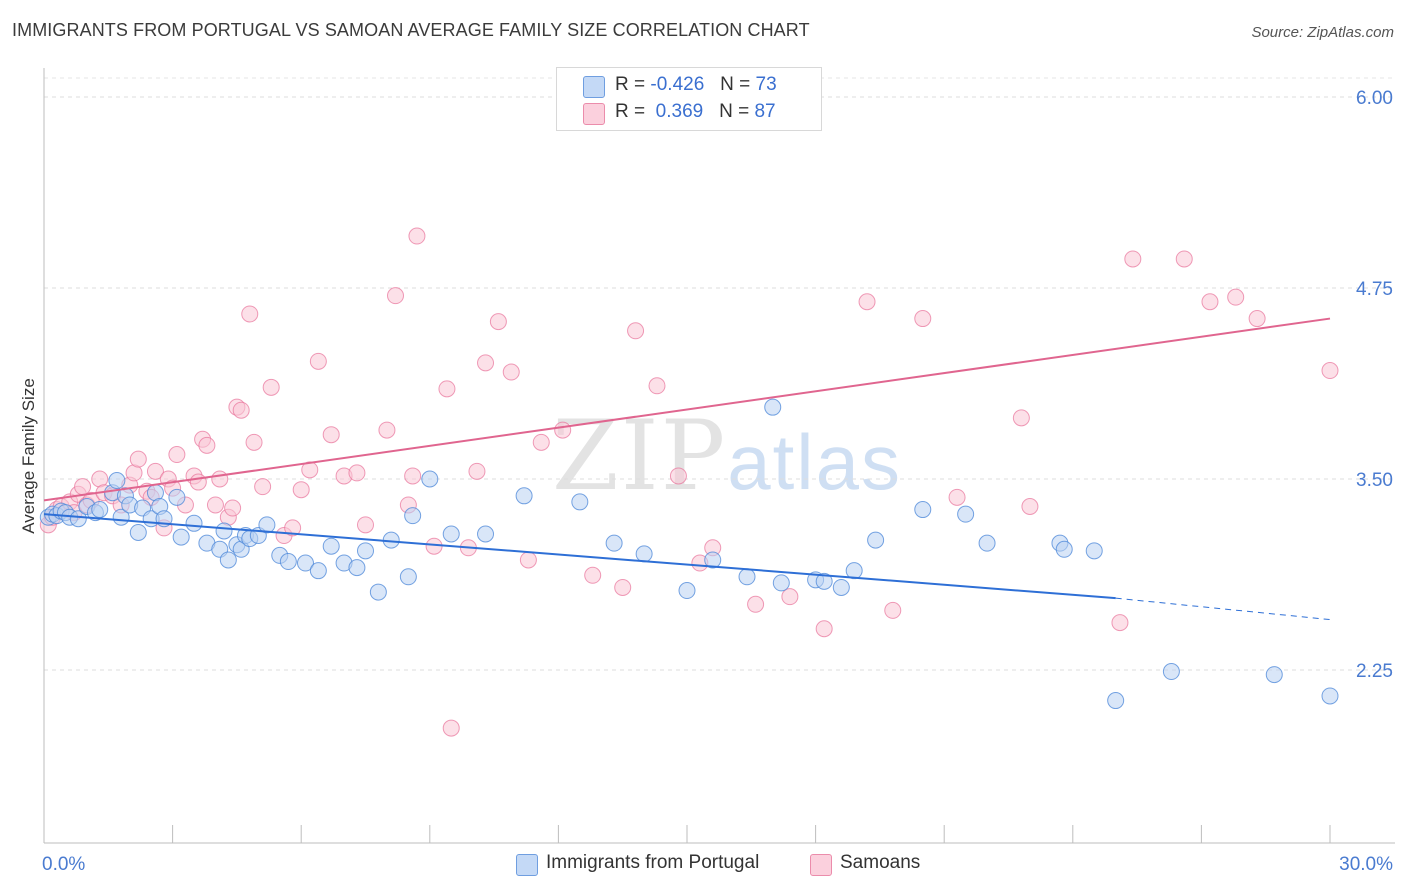 This screenshot has height=892, width=1406. I want to click on y-tick-label: 4.75, so click(1374, 289).